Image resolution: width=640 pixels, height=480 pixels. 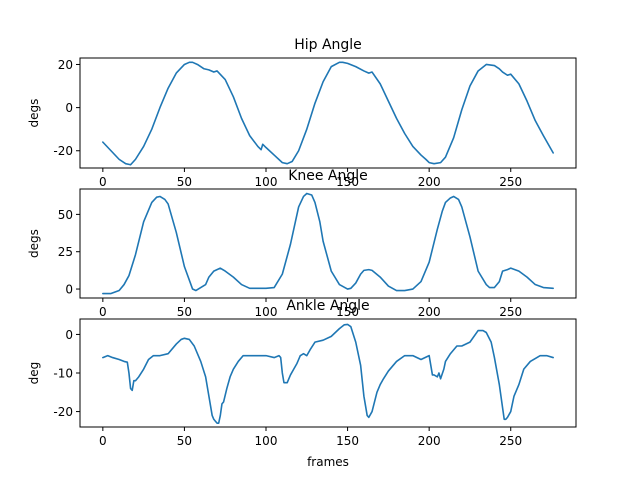 What do you see at coordinates (328, 176) in the screenshot?
I see `knee-angle-title: Knee Angle` at bounding box center [328, 176].